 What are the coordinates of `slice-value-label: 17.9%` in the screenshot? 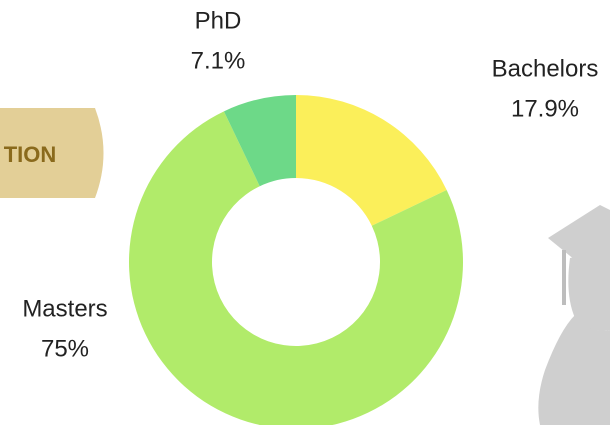 It's located at (545, 108).